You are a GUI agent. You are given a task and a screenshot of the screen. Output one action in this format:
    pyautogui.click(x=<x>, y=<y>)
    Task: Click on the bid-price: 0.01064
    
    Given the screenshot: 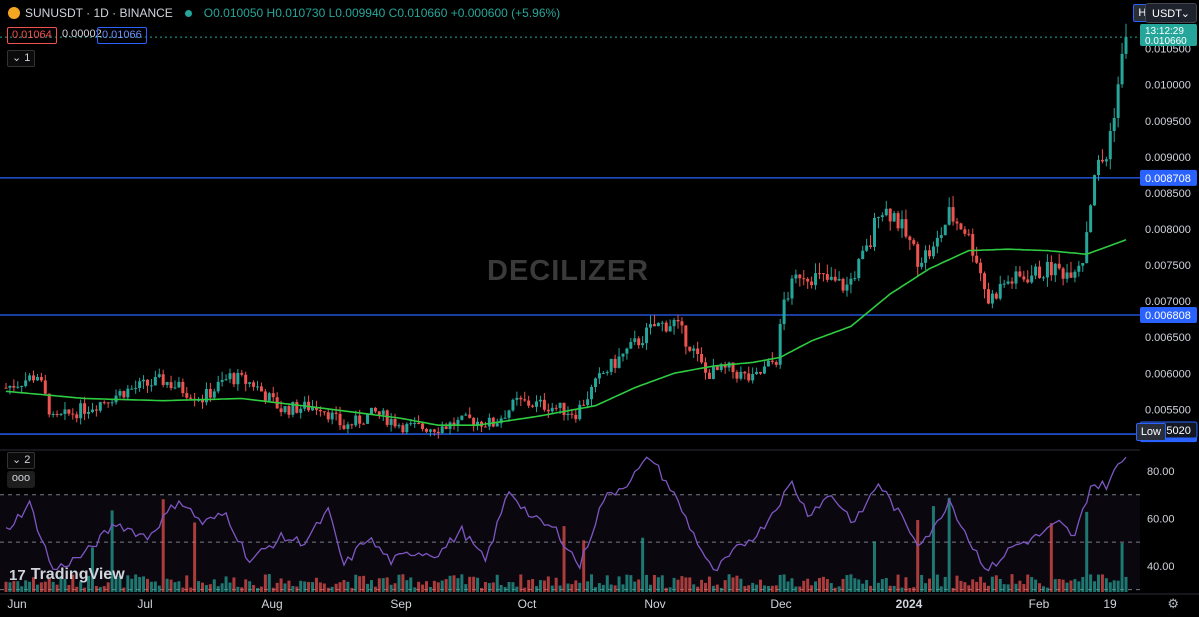 What is the action you would take?
    pyautogui.click(x=32, y=35)
    